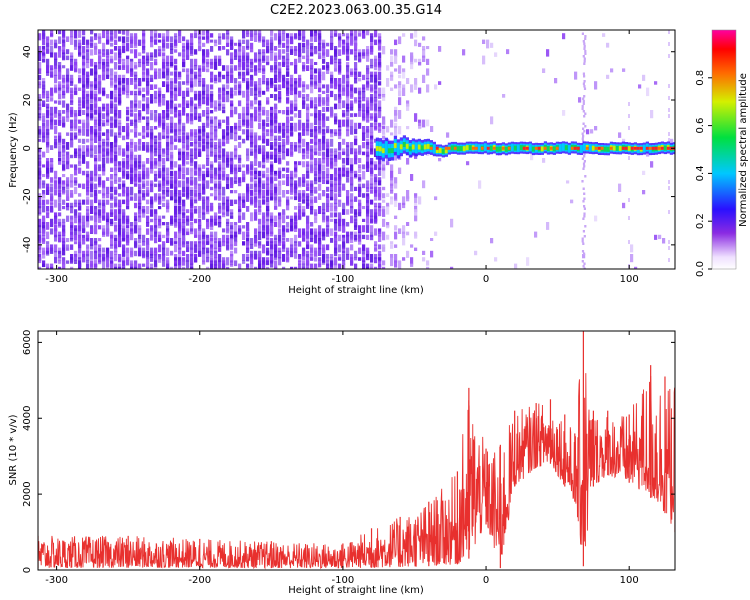 The height and width of the screenshot is (600, 750). What do you see at coordinates (629, 116) in the screenshot?
I see `heatmap-streak` at bounding box center [629, 116].